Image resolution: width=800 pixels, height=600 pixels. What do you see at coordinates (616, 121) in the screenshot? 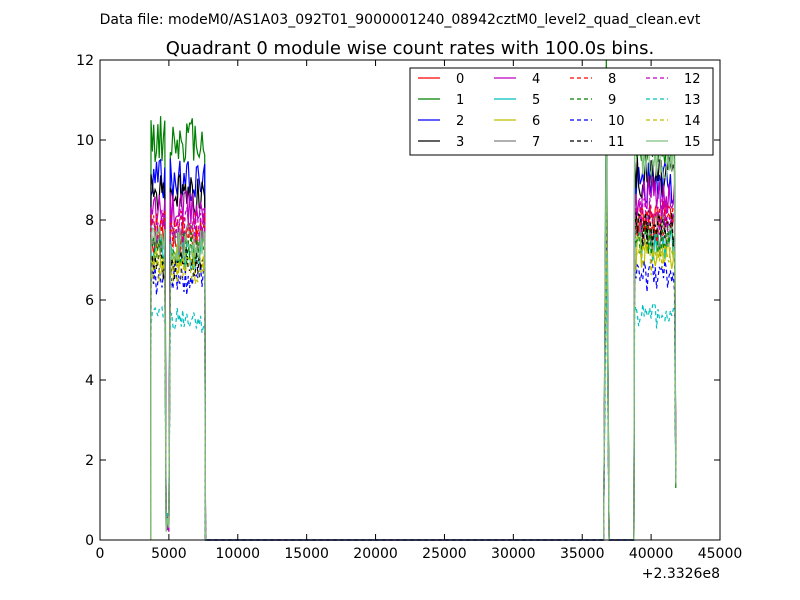
I see `legend-label-10: 10` at bounding box center [616, 121].